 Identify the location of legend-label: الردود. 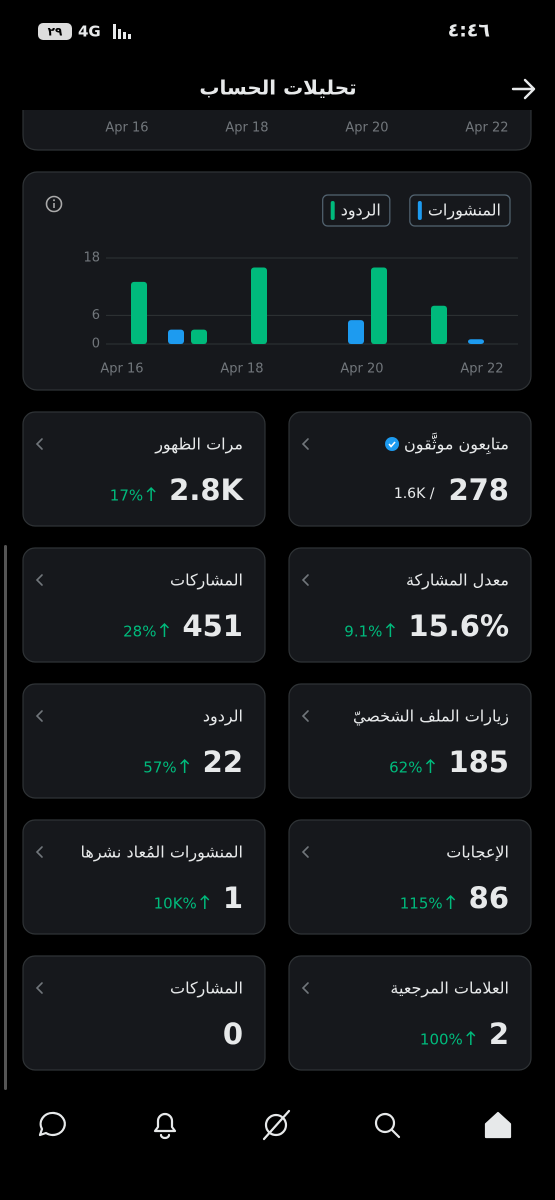
(361, 211).